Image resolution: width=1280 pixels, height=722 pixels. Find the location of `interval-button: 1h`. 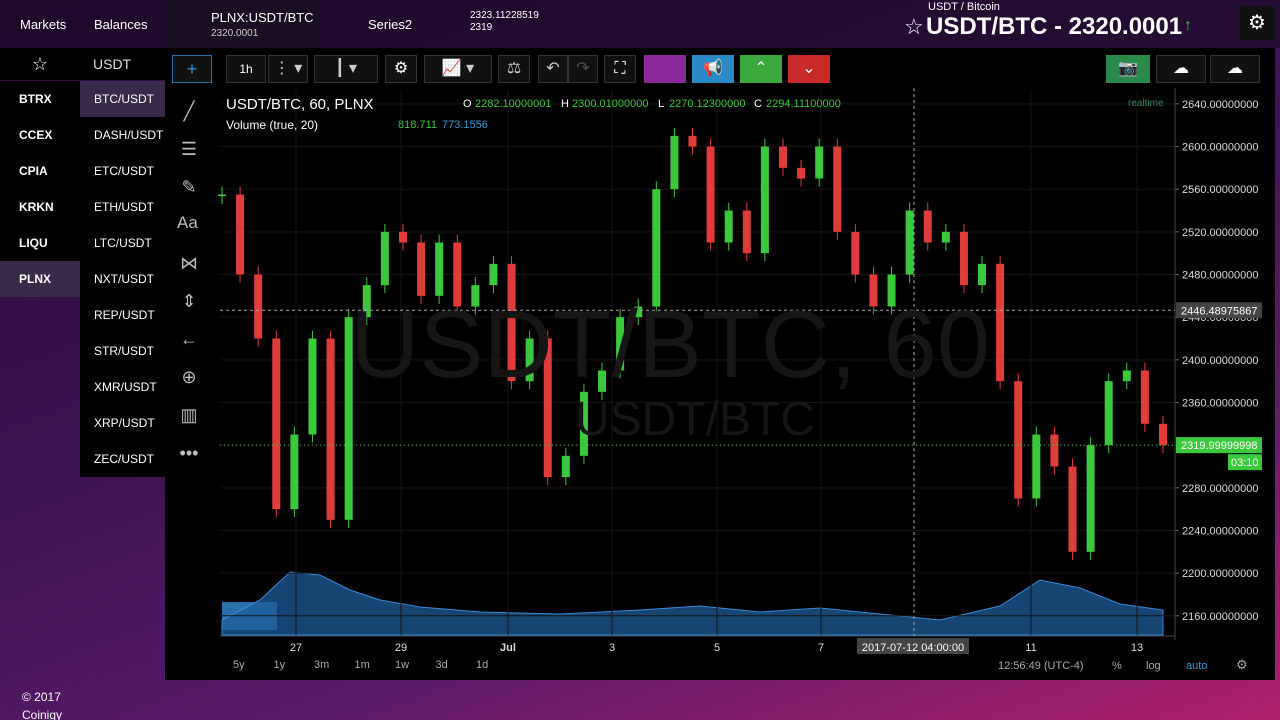

interval-button: 1h is located at coordinates (246, 69).